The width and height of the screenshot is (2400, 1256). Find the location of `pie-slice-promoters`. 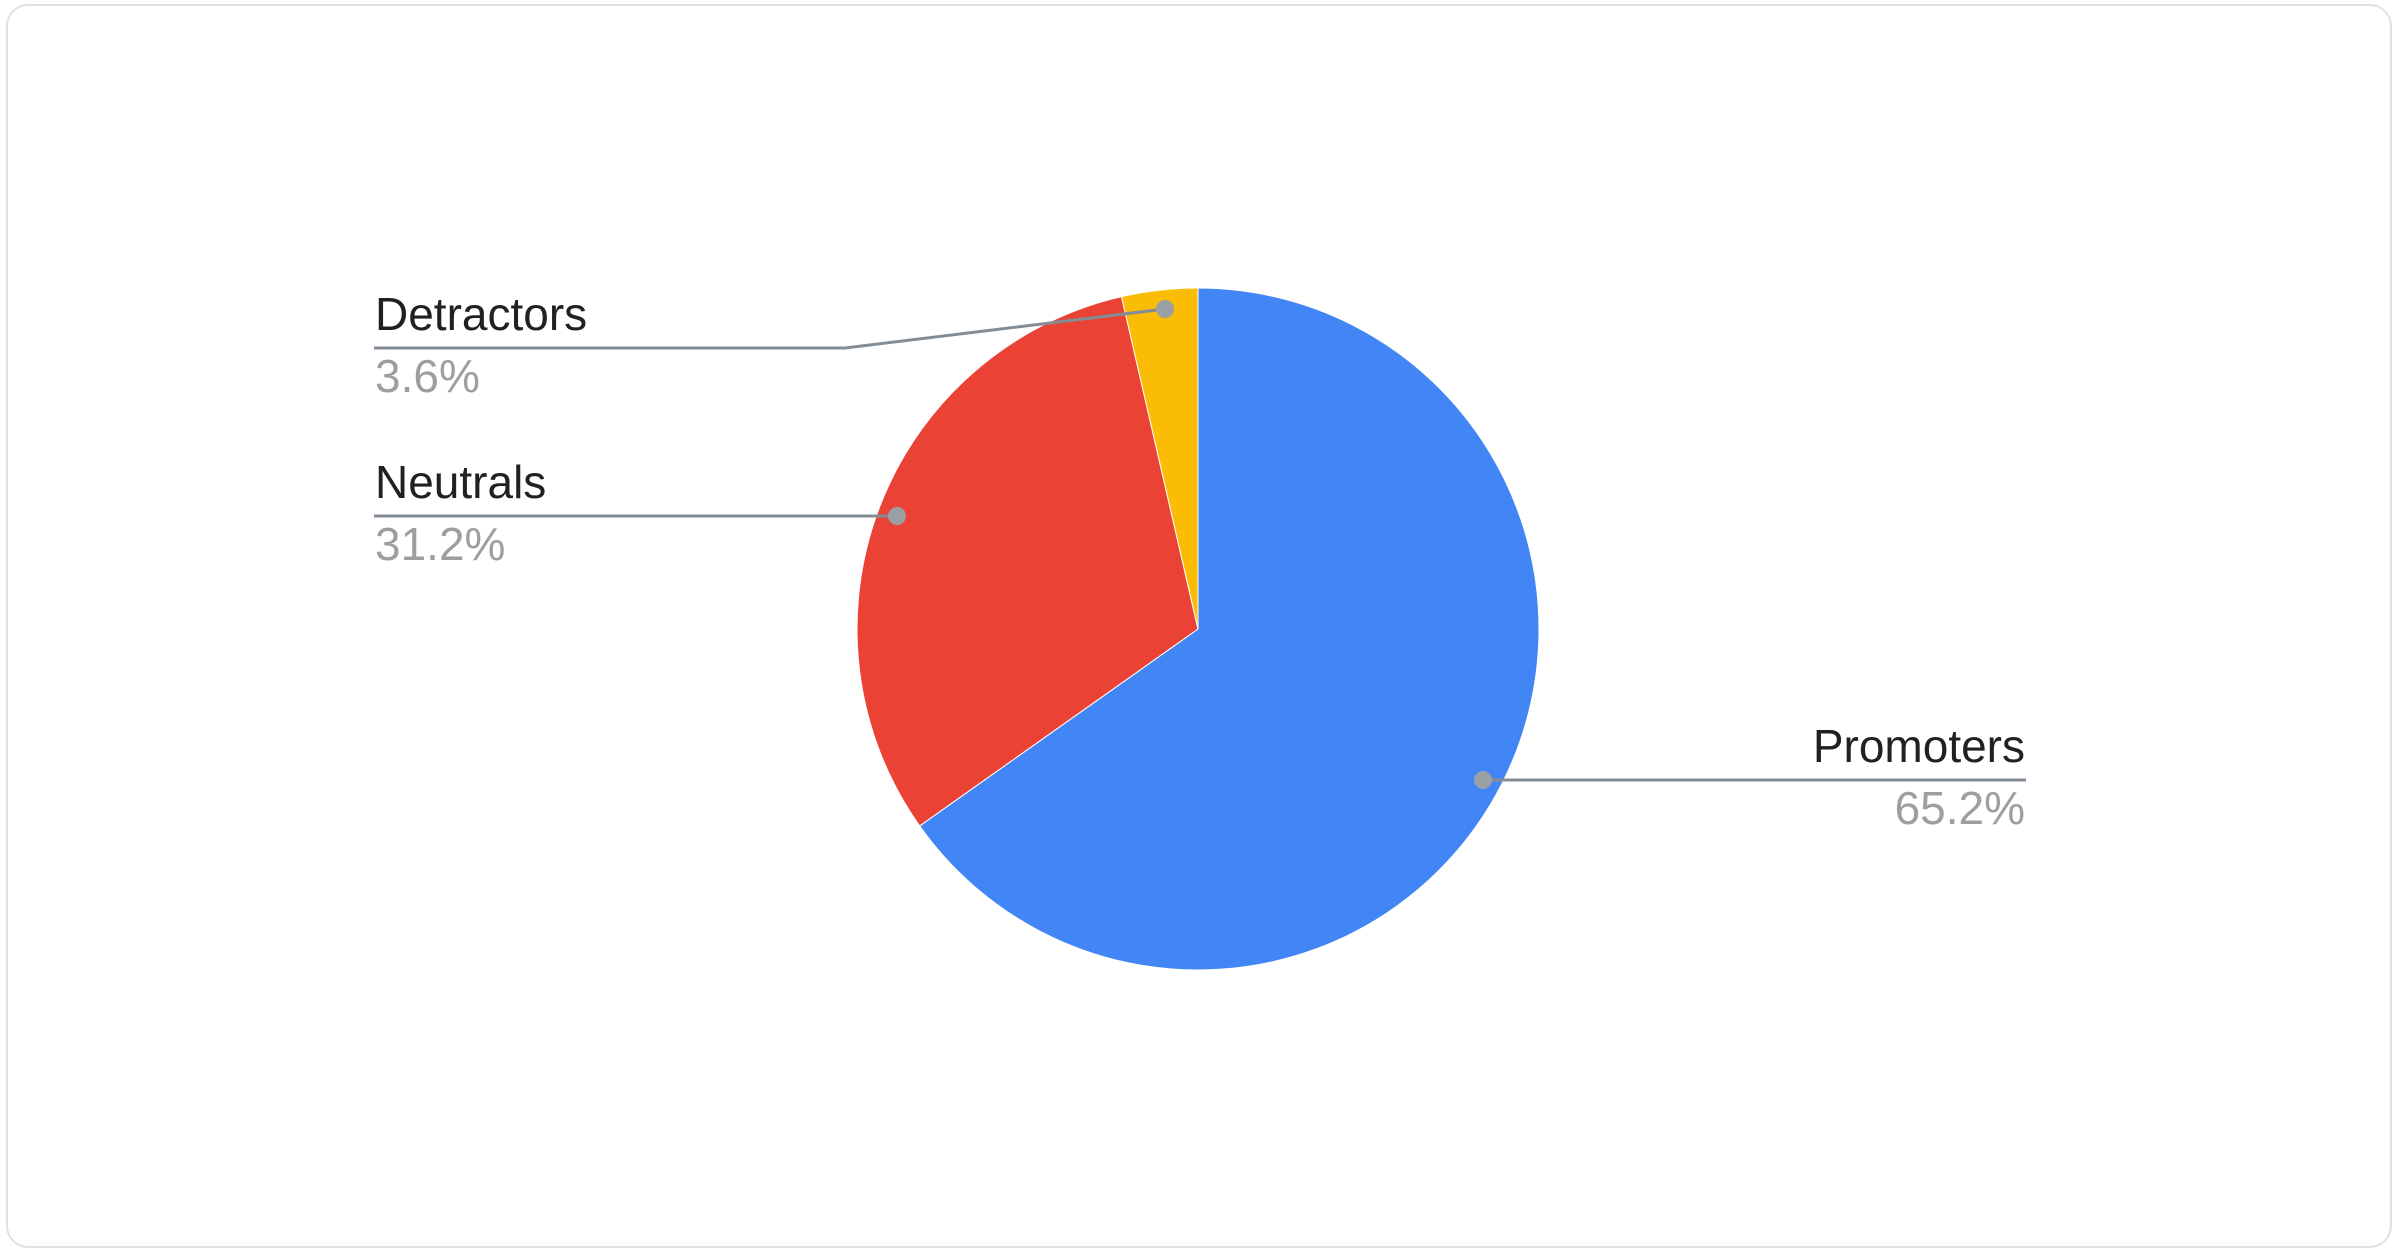

pie-slice-promoters is located at coordinates (1229, 629).